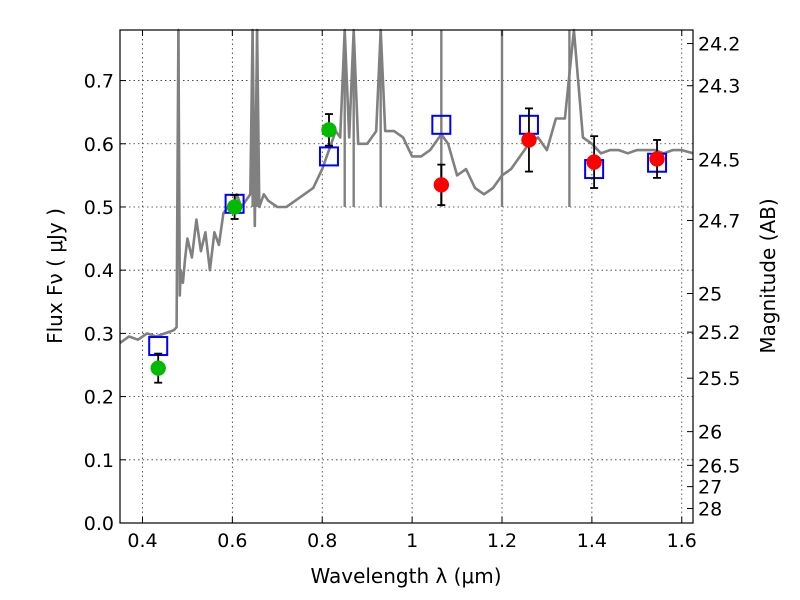  Describe the element at coordinates (710, 295) in the screenshot. I see `mag-tick-label: 25` at that location.